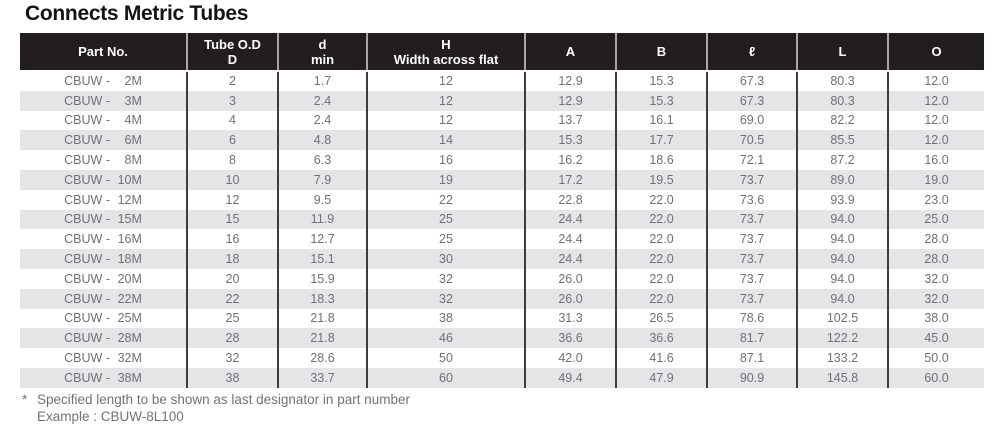 Image resolution: width=1000 pixels, height=433 pixels. I want to click on part-size: 4M, so click(133, 120).